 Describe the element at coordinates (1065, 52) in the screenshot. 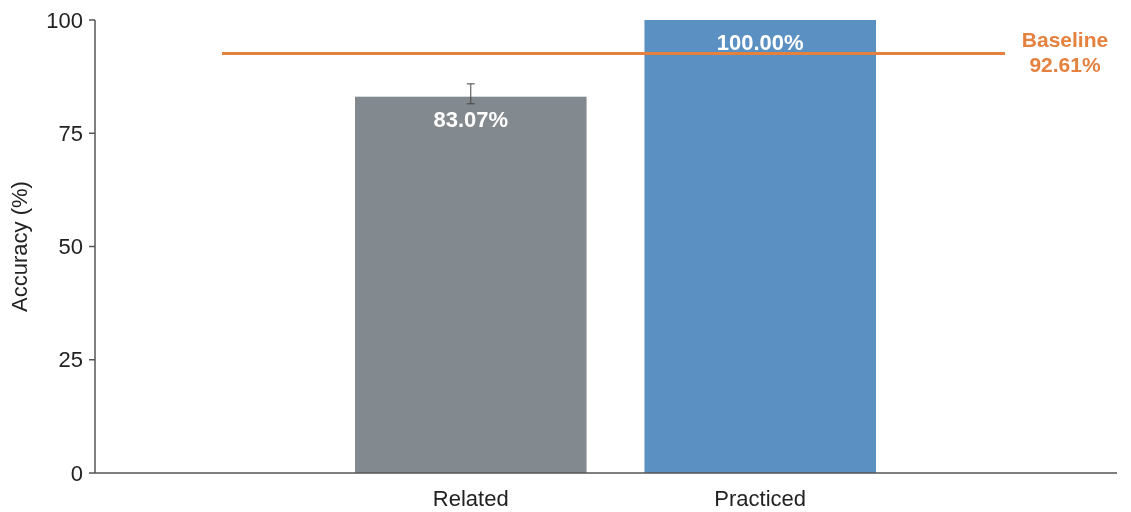

I see `ref-line-label: Baseline 92.61%` at that location.